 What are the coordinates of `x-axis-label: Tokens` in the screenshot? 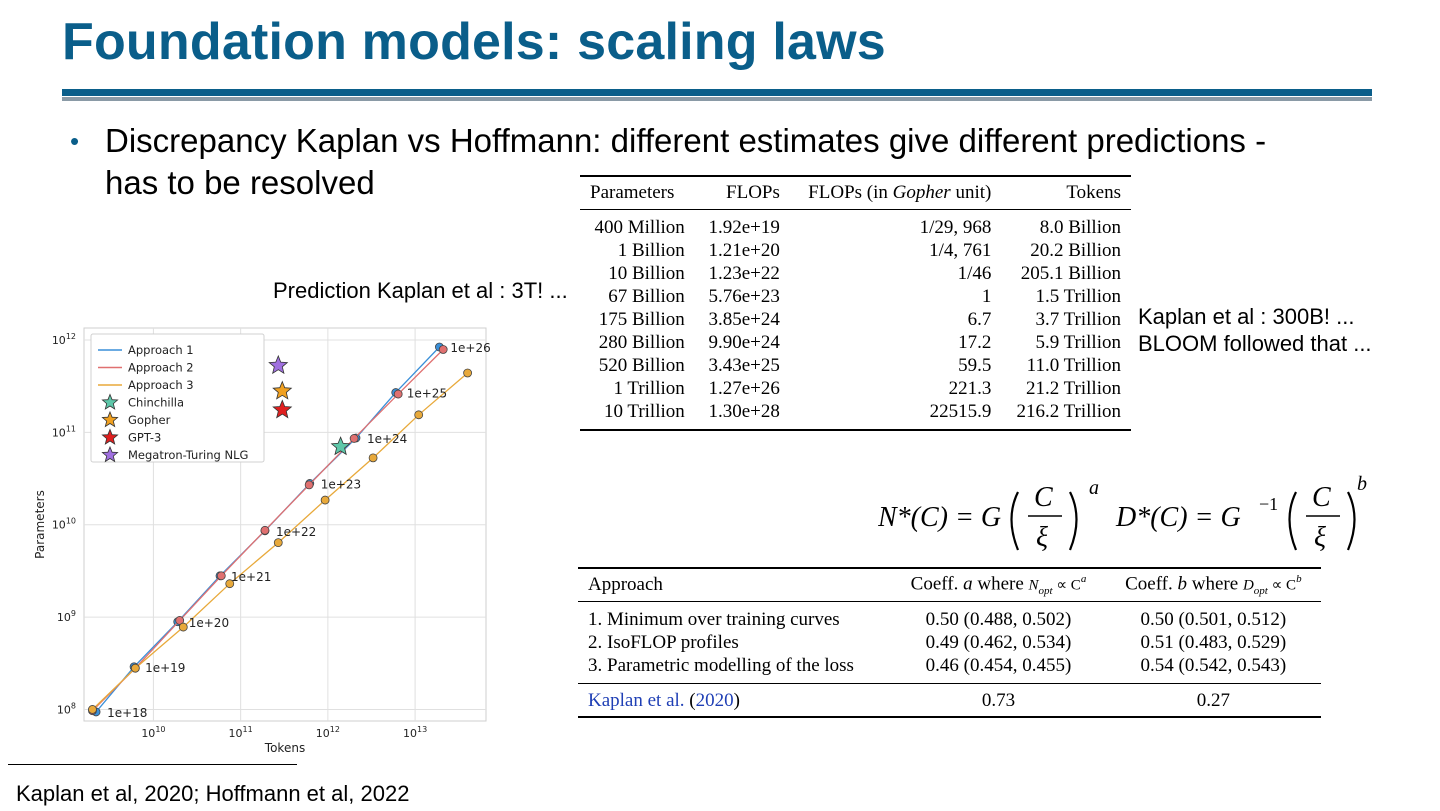 It's located at (284, 748).